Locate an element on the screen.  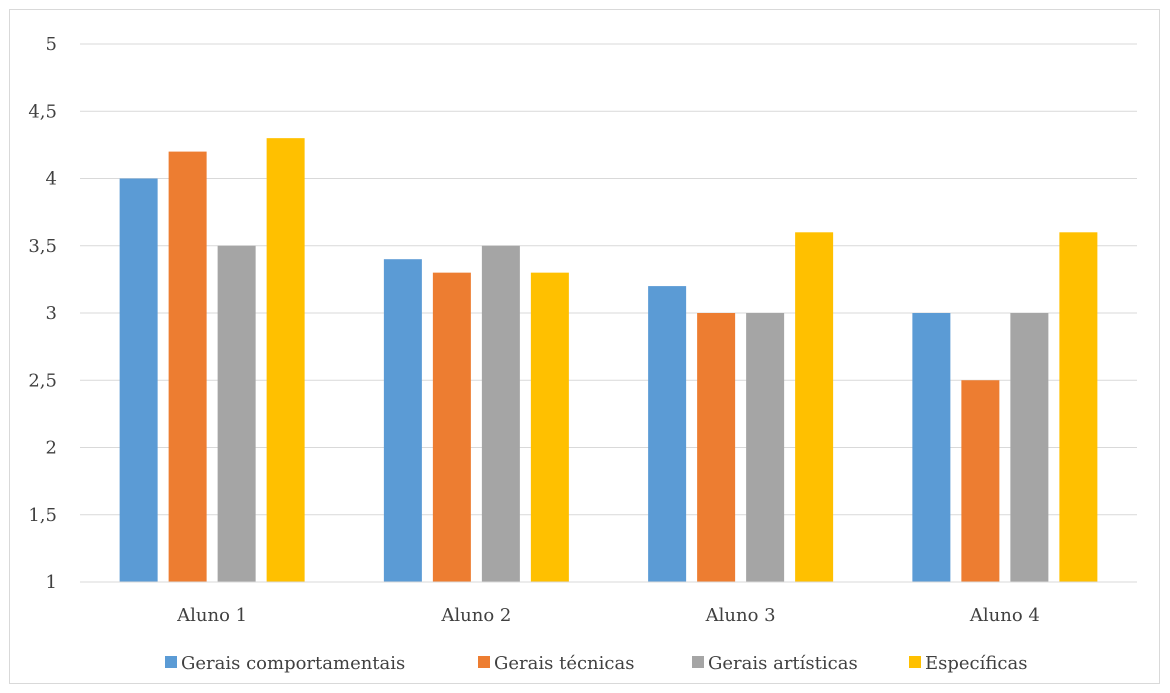
legend-label: Gerais comportamentais is located at coordinates (293, 663).